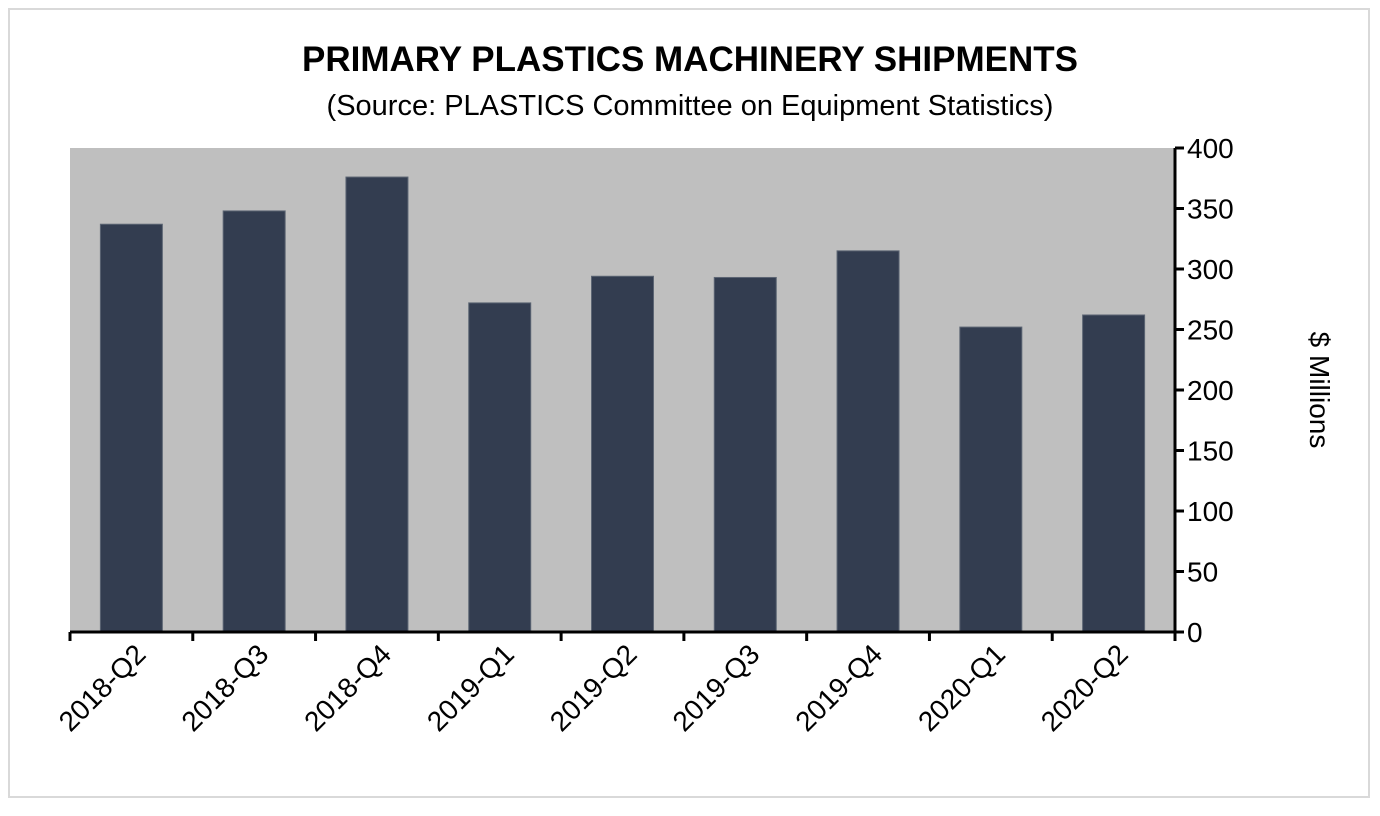  What do you see at coordinates (991, 479) in the screenshot?
I see `bar-2020-Q1` at bounding box center [991, 479].